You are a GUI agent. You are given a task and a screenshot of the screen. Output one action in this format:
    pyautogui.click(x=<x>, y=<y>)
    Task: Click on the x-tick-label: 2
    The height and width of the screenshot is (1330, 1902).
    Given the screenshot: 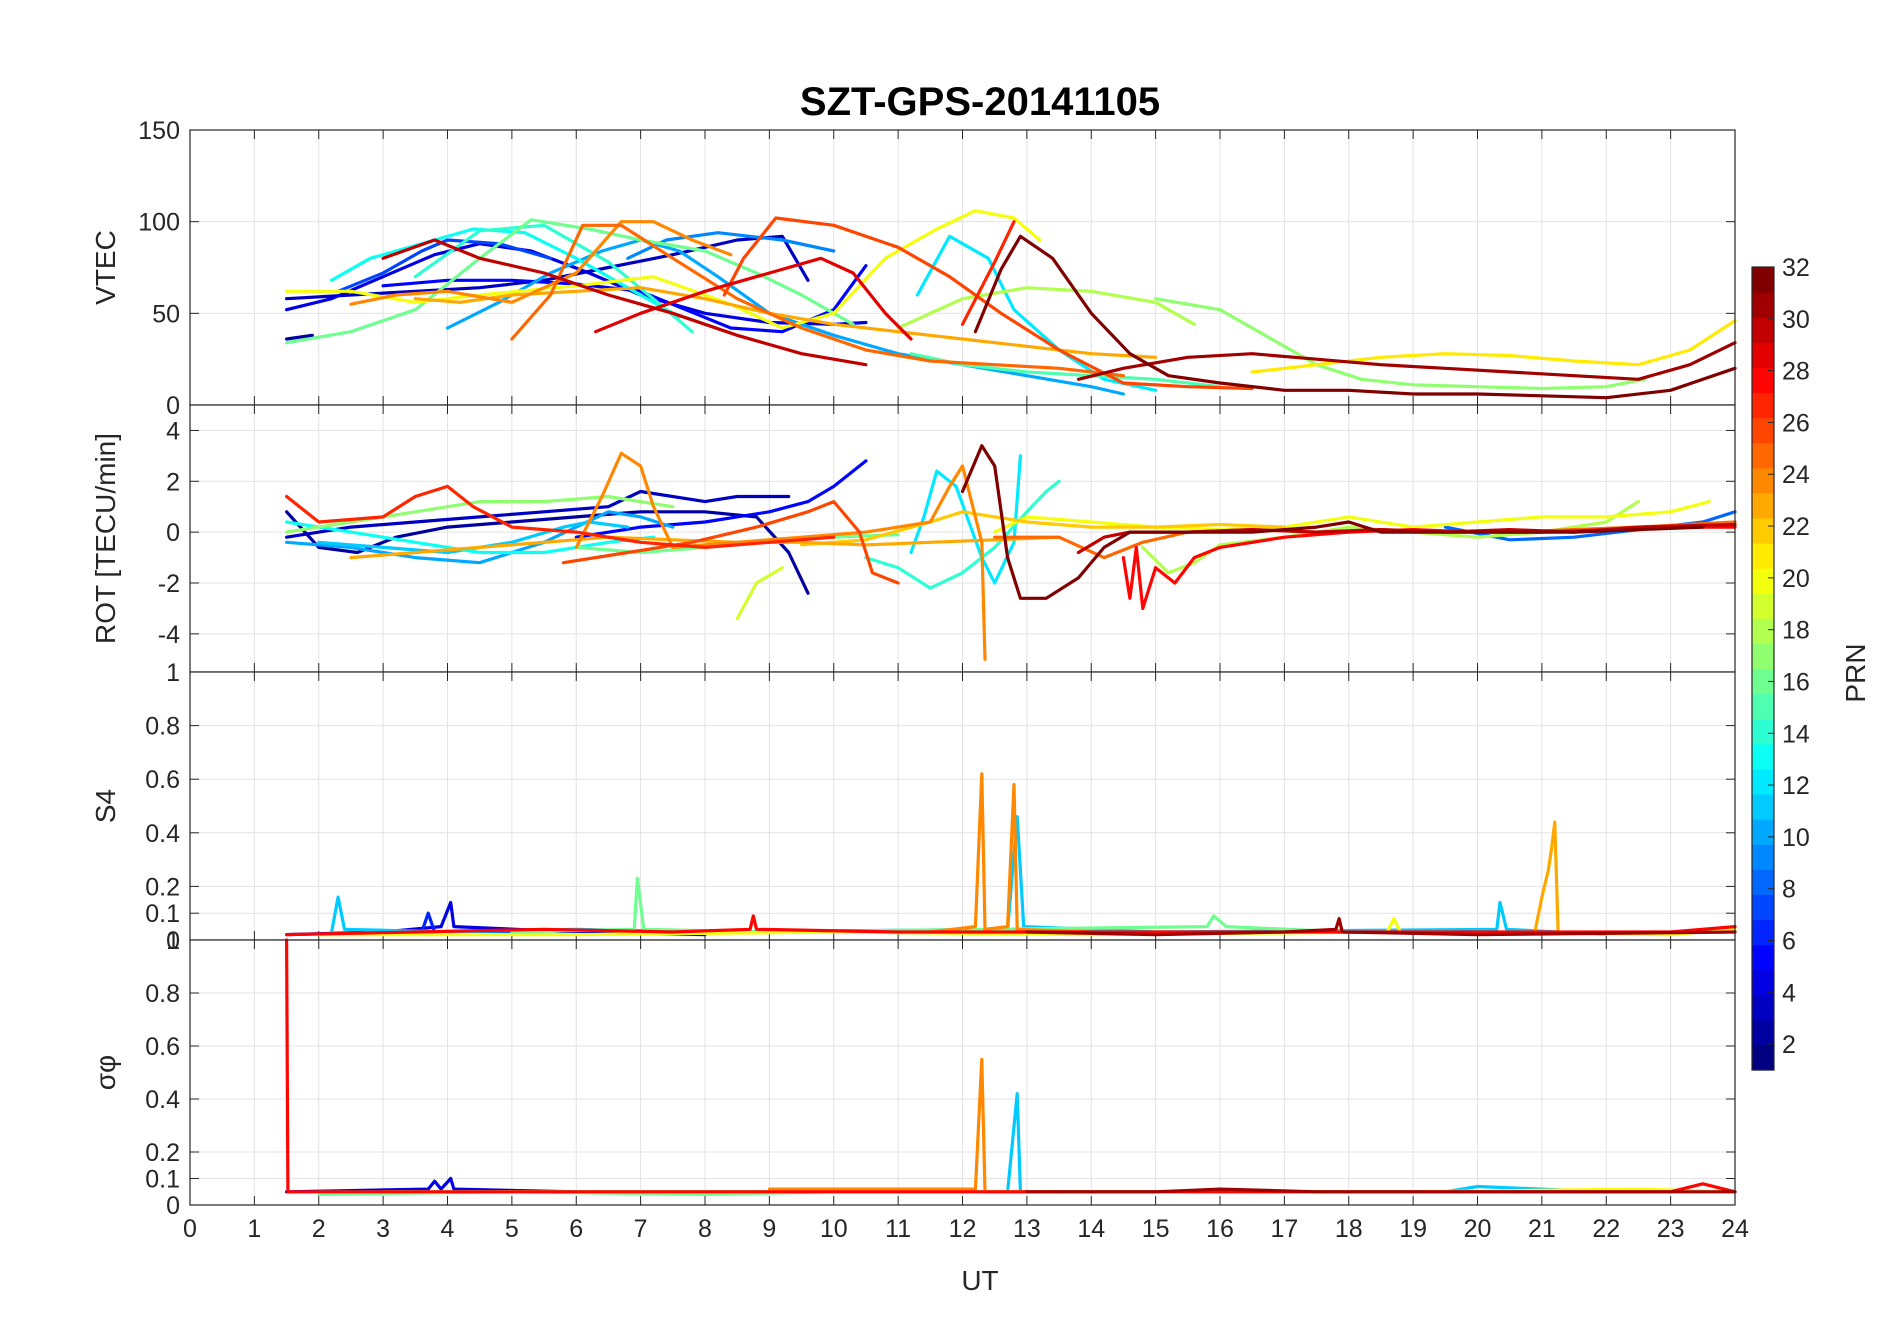 What is the action you would take?
    pyautogui.click(x=319, y=1229)
    